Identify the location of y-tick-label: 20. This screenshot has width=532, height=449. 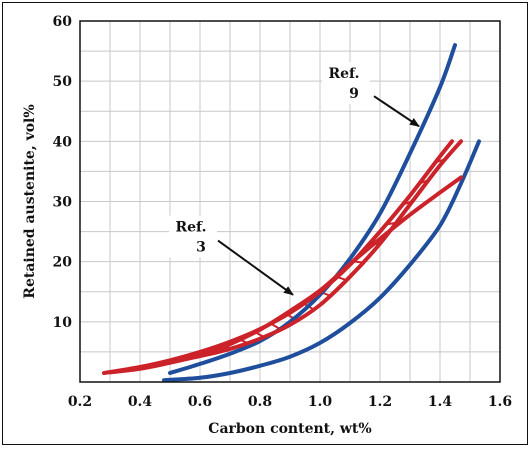
(63, 263).